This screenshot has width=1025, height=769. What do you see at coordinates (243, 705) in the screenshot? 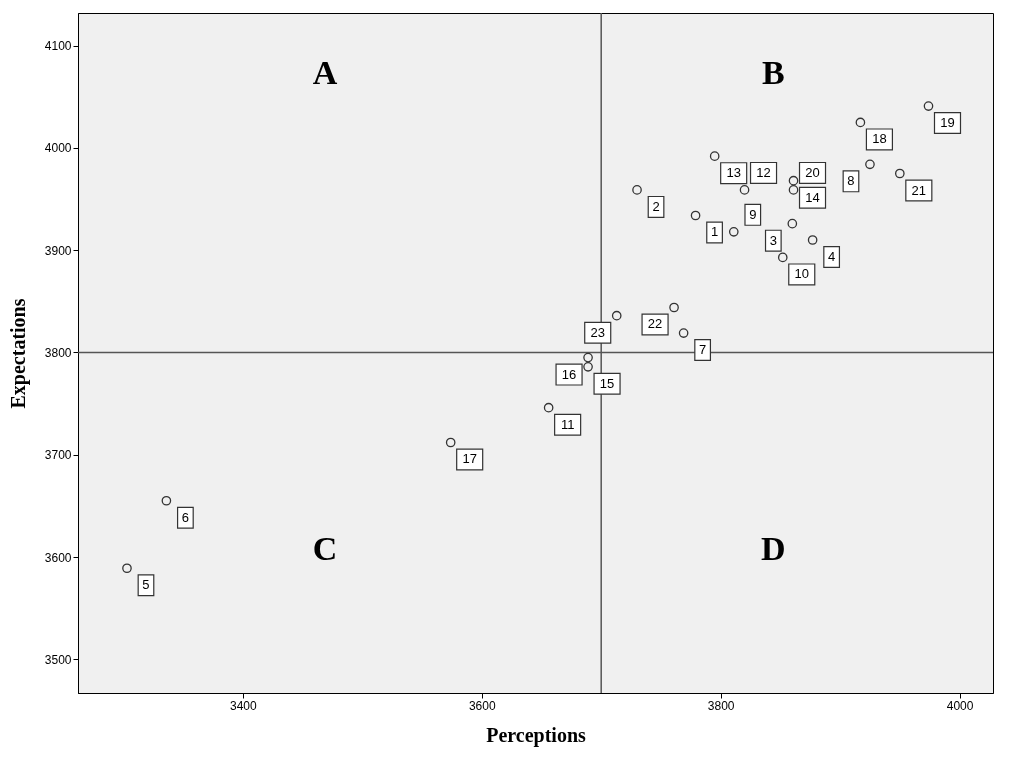
I see `x-tick-label: 3400` at bounding box center [243, 705].